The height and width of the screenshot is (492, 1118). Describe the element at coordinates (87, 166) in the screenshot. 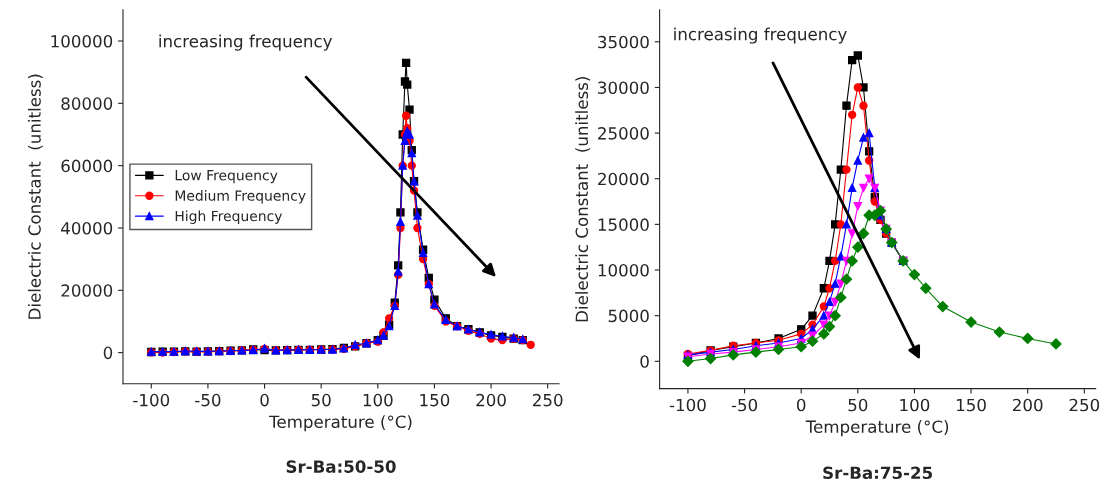

I see `y-tick-label: 60000` at that location.